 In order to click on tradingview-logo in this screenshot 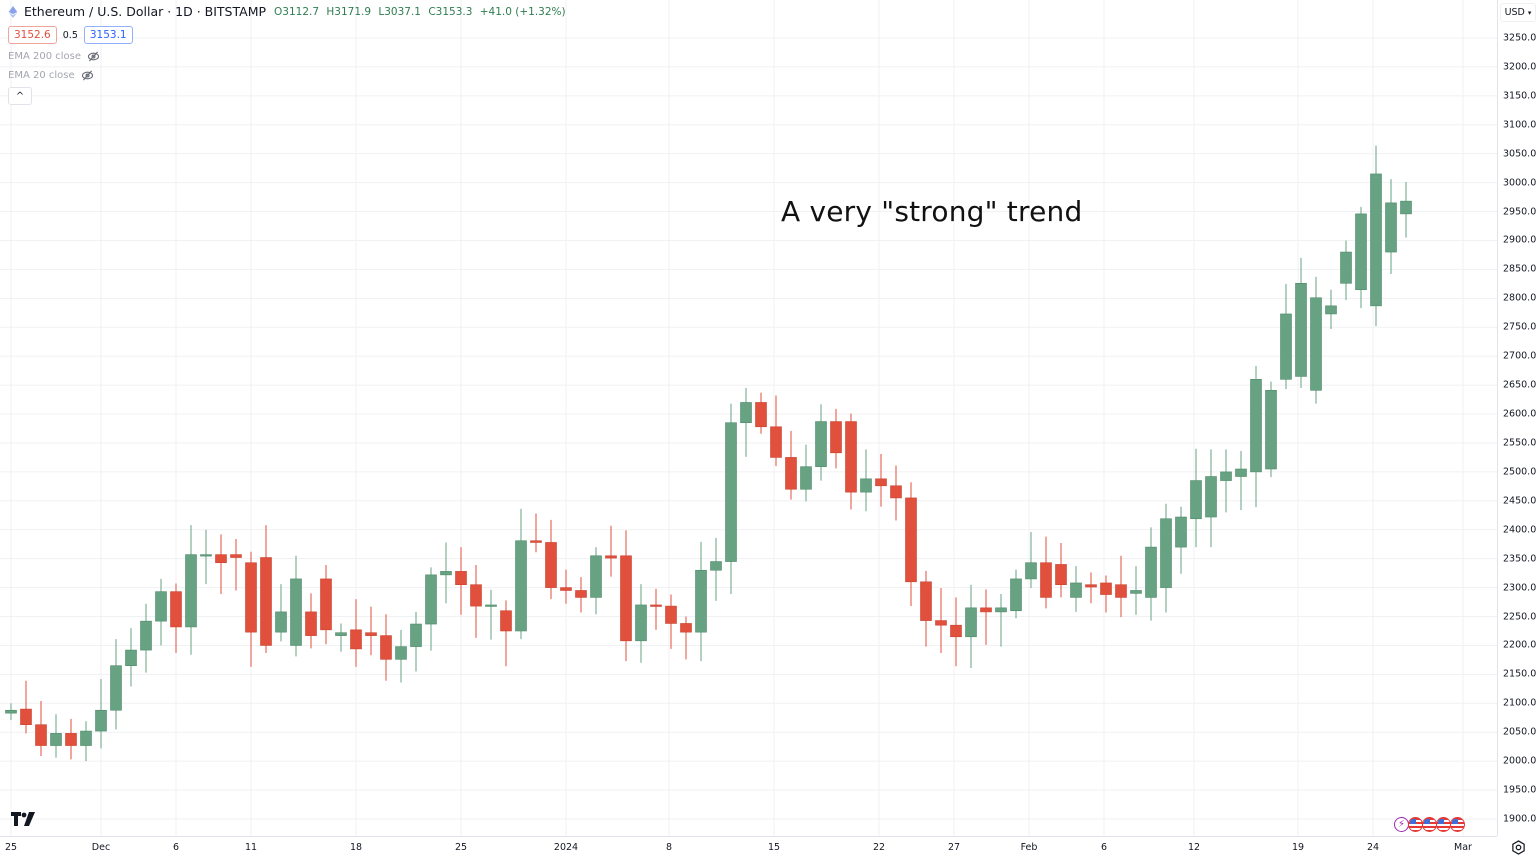, I will do `click(24, 819)`.